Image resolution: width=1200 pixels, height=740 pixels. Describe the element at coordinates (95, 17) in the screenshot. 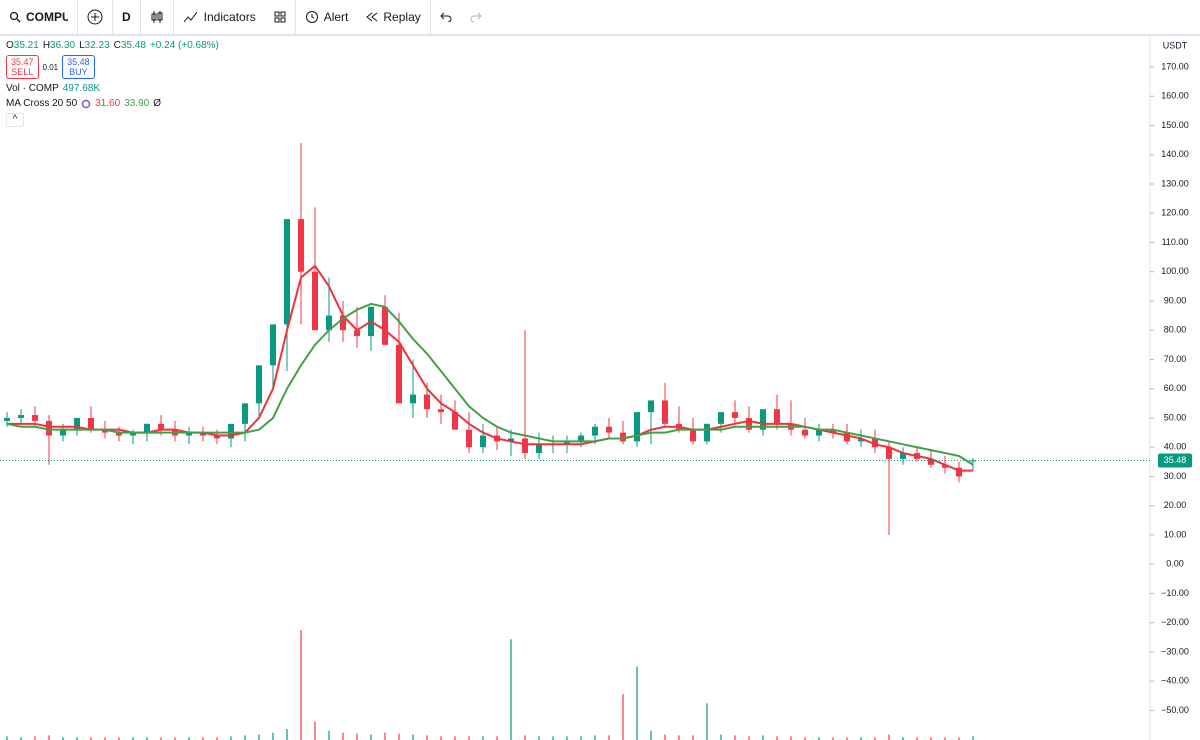

I see `compare` at that location.